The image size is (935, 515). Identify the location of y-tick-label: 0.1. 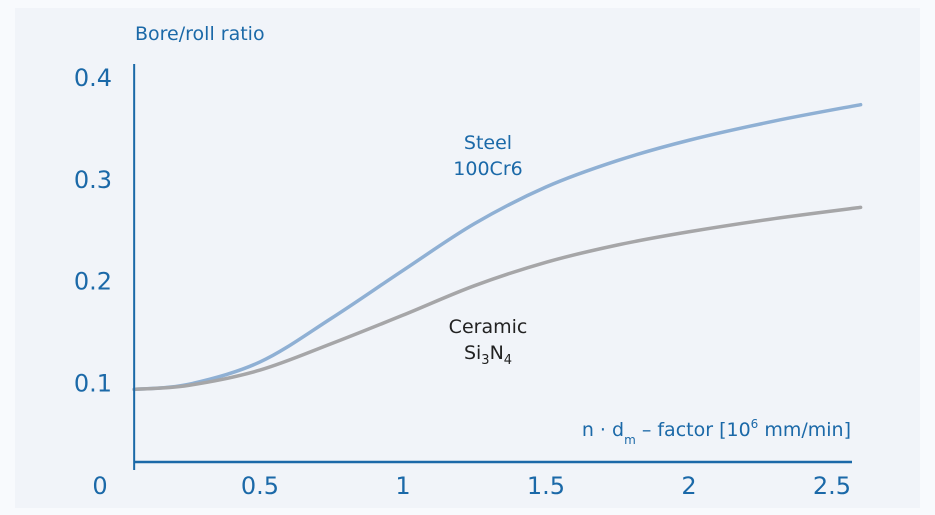
(93, 383).